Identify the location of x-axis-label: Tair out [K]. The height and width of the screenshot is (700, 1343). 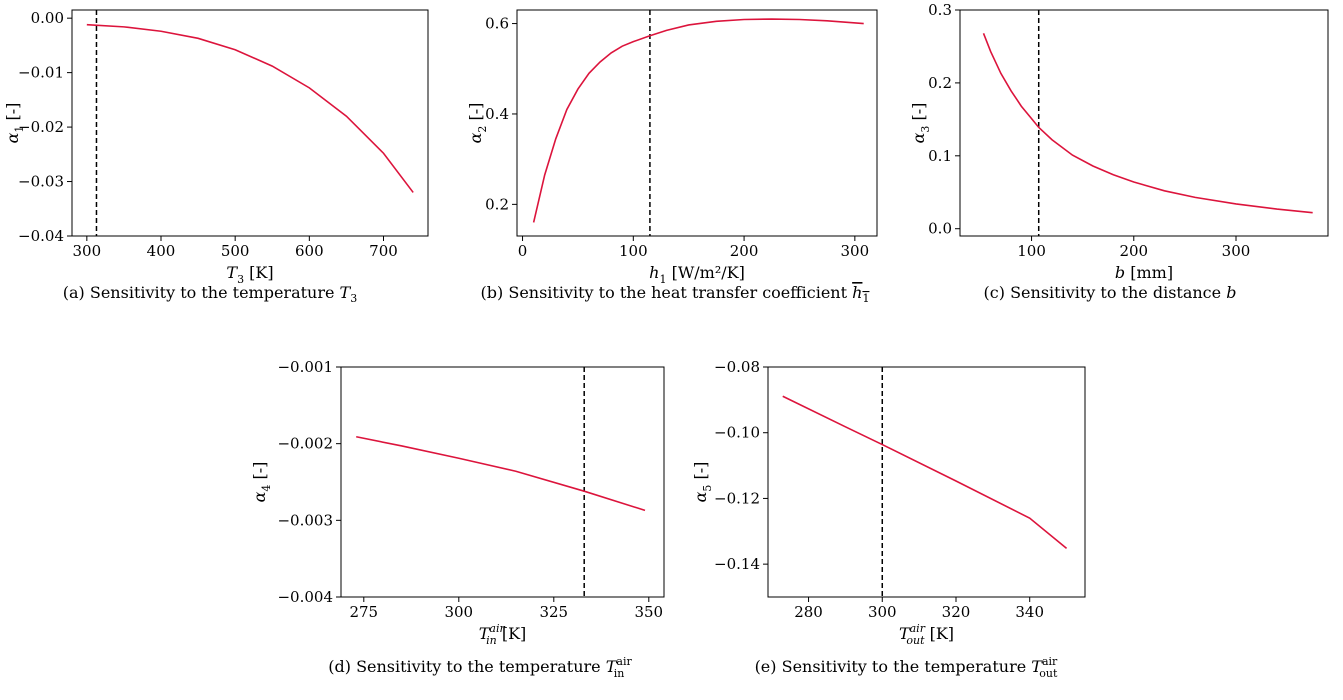
(926, 634).